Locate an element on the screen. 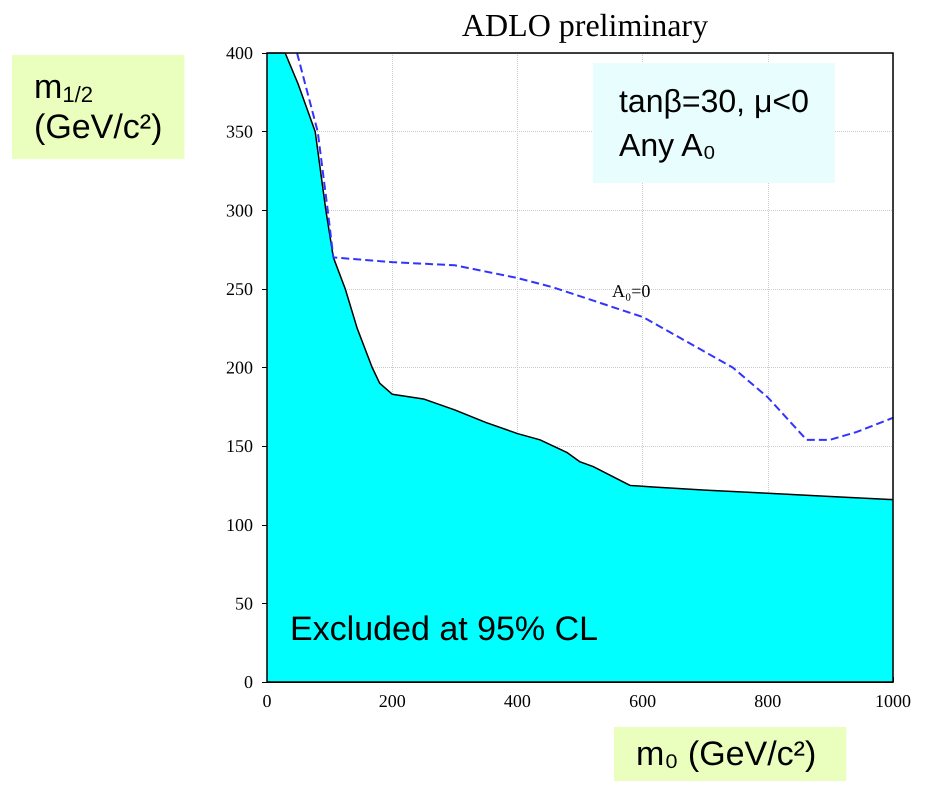 Image resolution: width=932 pixels, height=788 pixels. x-axis-title: m₀ (GeV/c²) is located at coordinates (726, 754).